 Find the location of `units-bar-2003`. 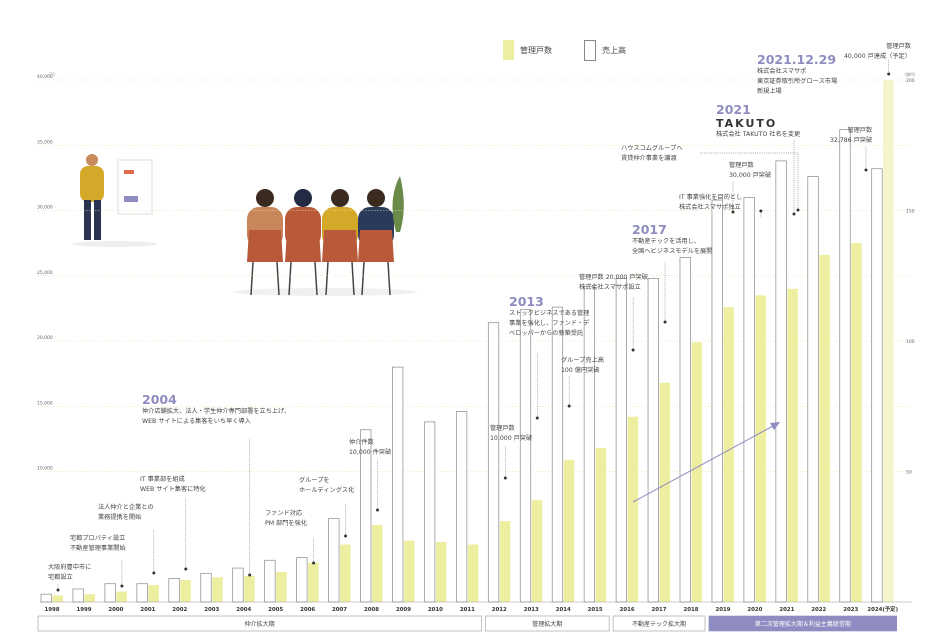

units-bar-2003 is located at coordinates (217, 589).